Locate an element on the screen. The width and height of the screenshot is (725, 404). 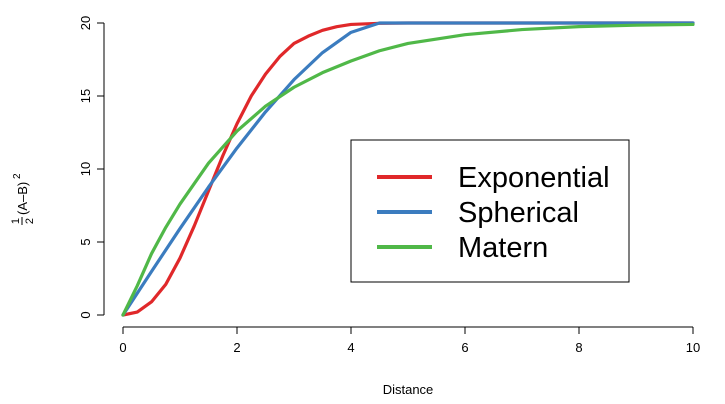
y-tick-label: 0 is located at coordinates (85, 314).